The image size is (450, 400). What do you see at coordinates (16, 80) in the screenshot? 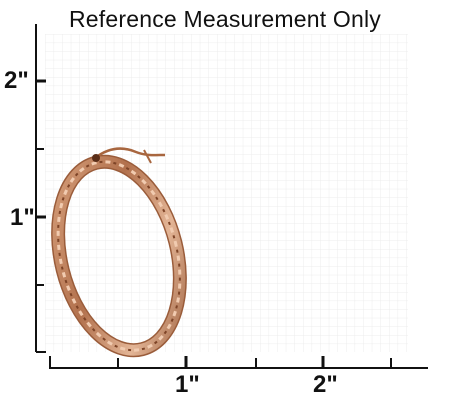
I see `y-tick-label-2: 2"` at bounding box center [16, 80].